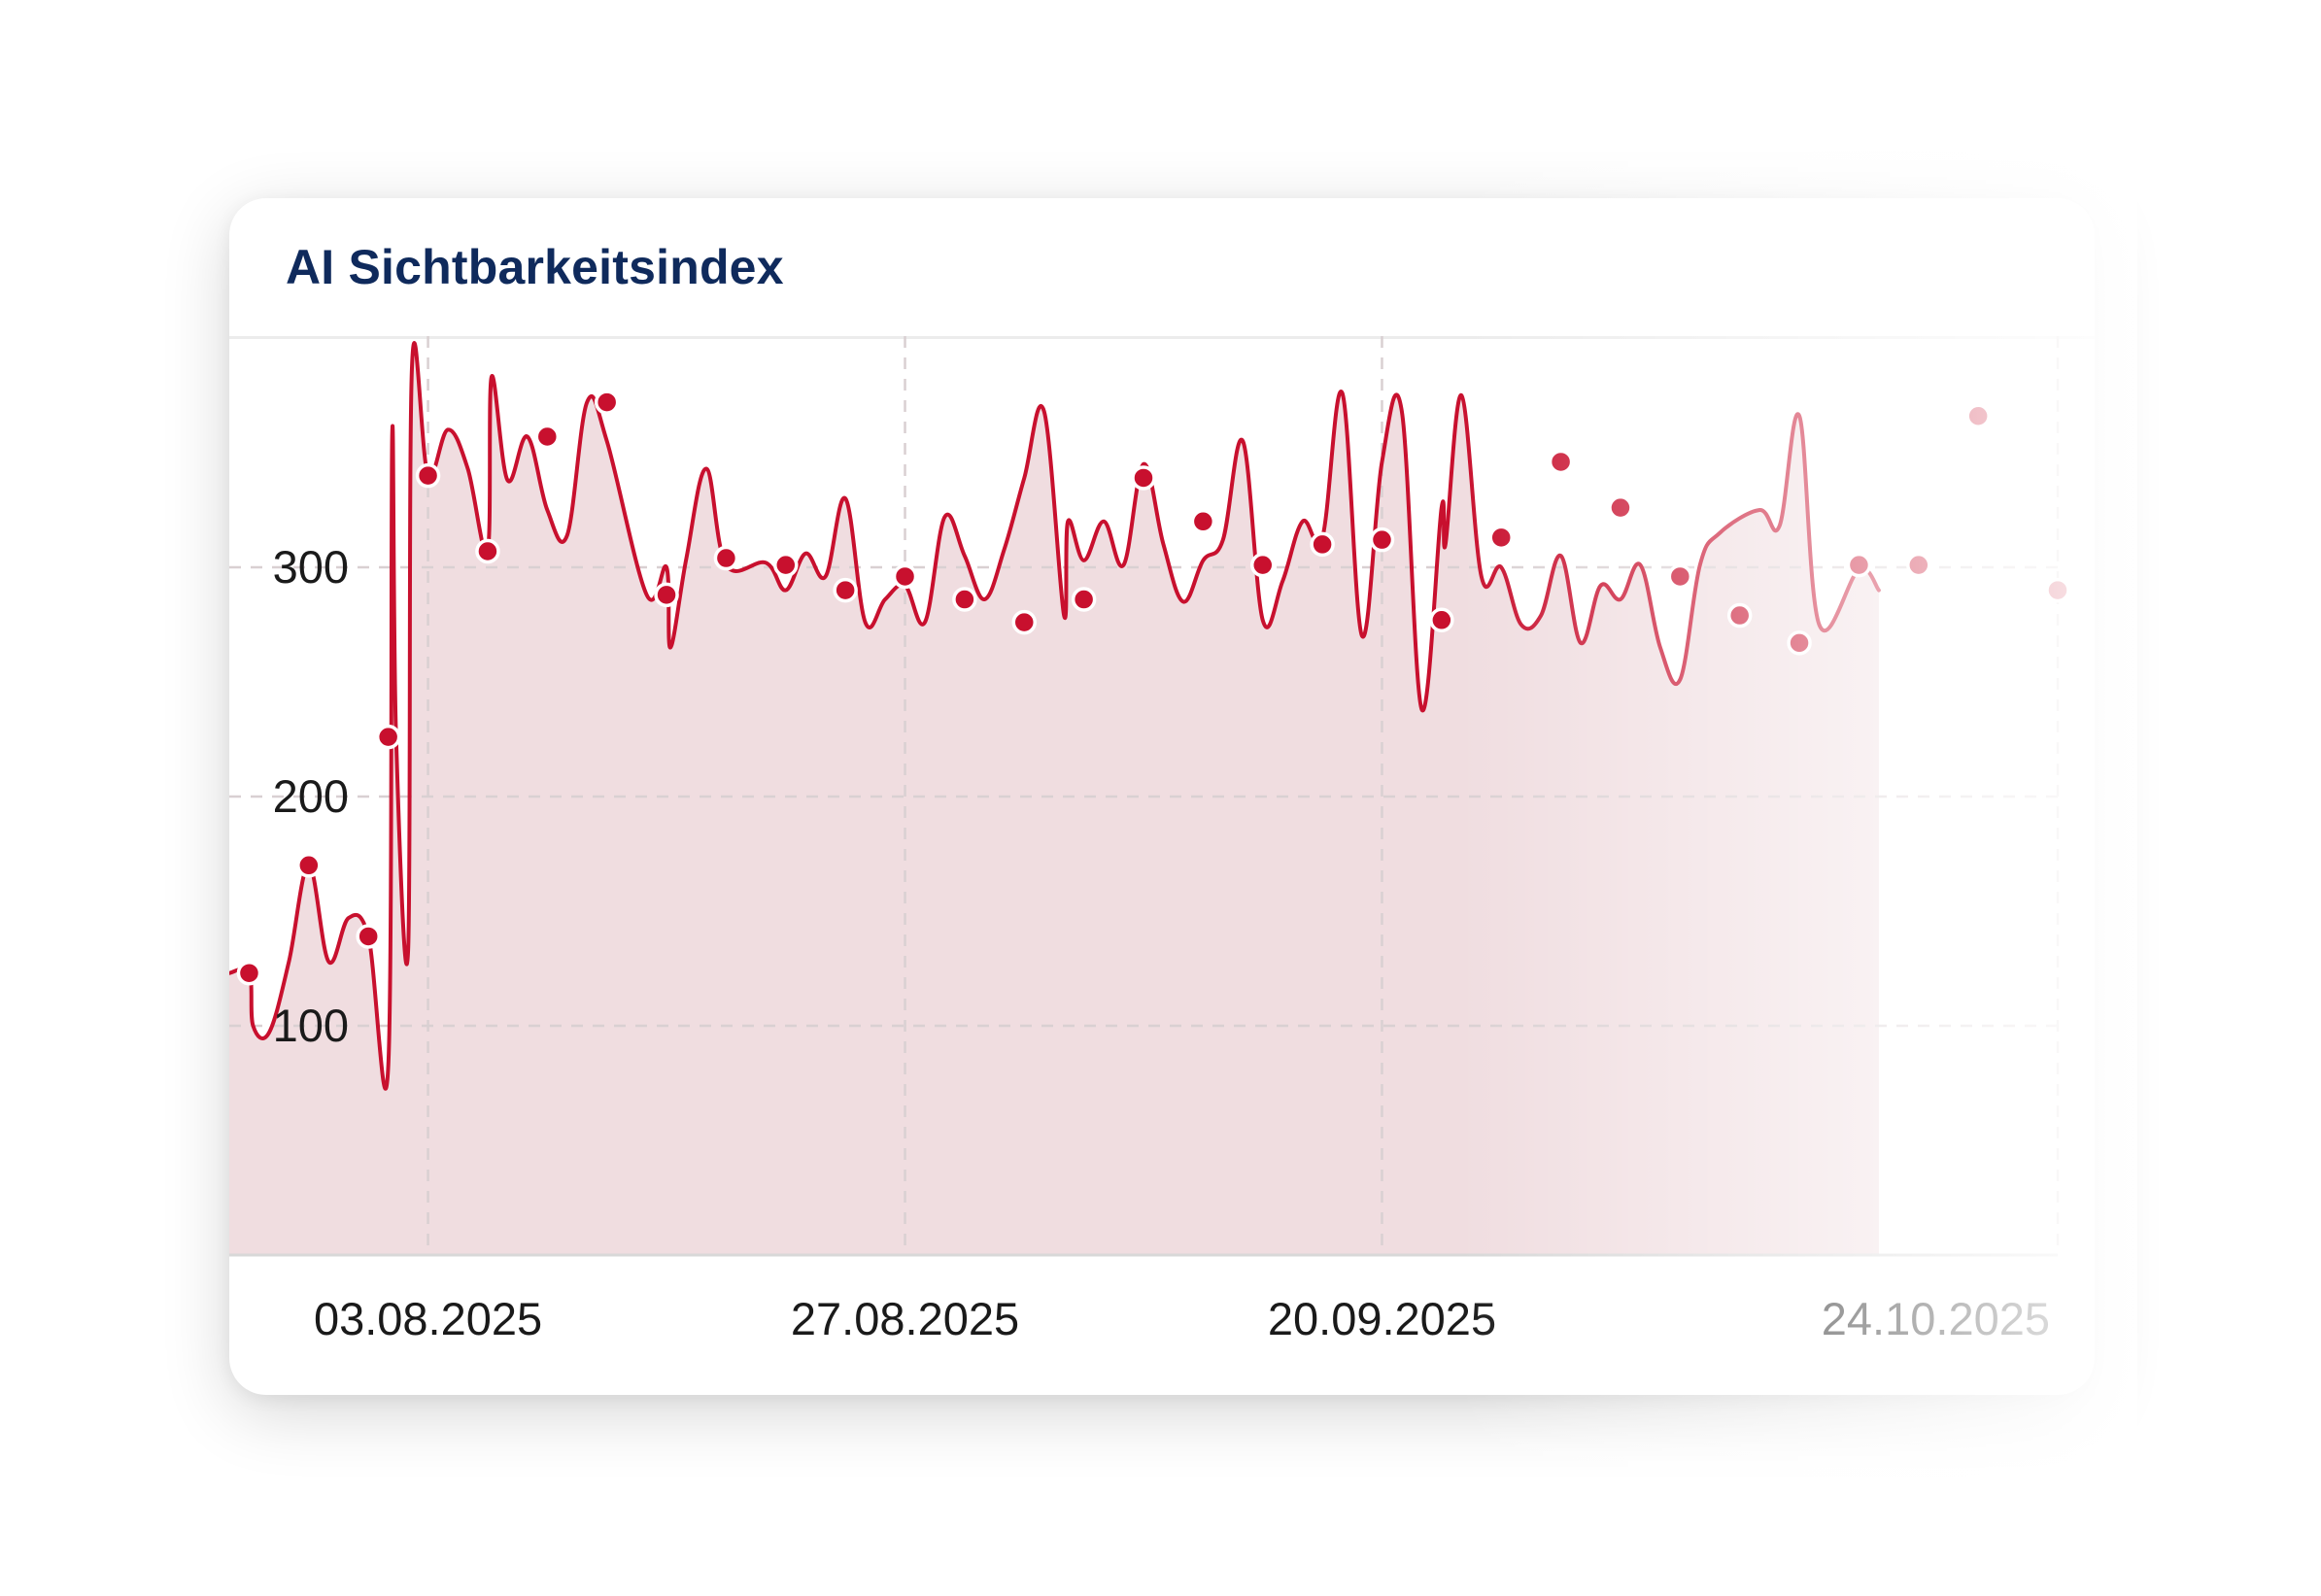  Describe the element at coordinates (1162, 337) in the screenshot. I see `header-divider` at that location.